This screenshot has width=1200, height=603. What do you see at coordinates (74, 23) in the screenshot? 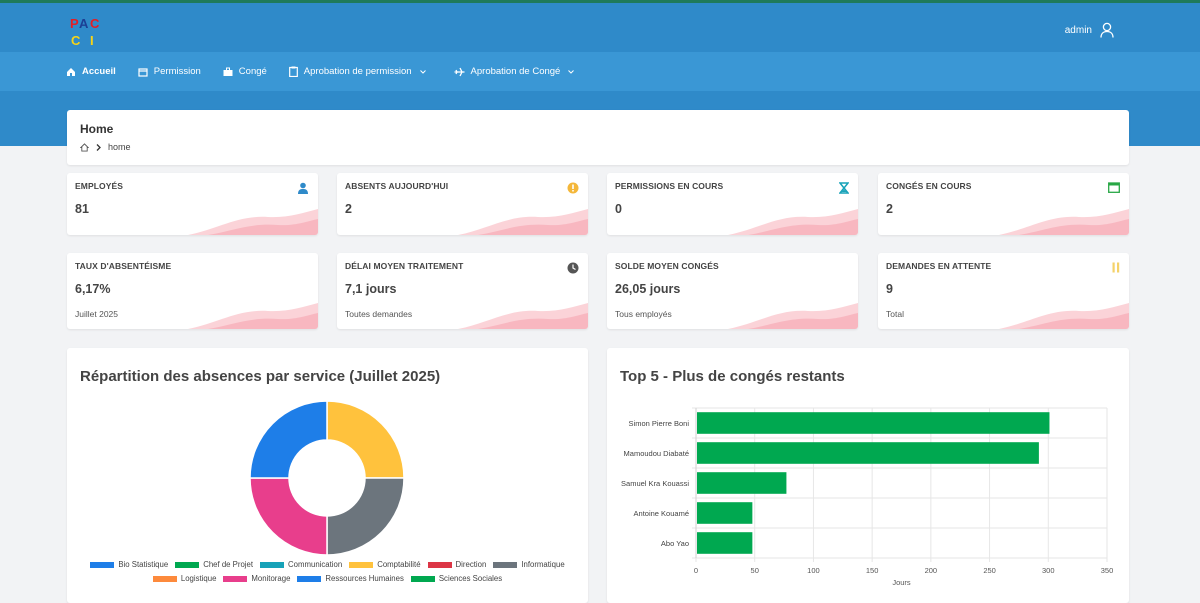
I see `svg-text: P` at bounding box center [74, 23].